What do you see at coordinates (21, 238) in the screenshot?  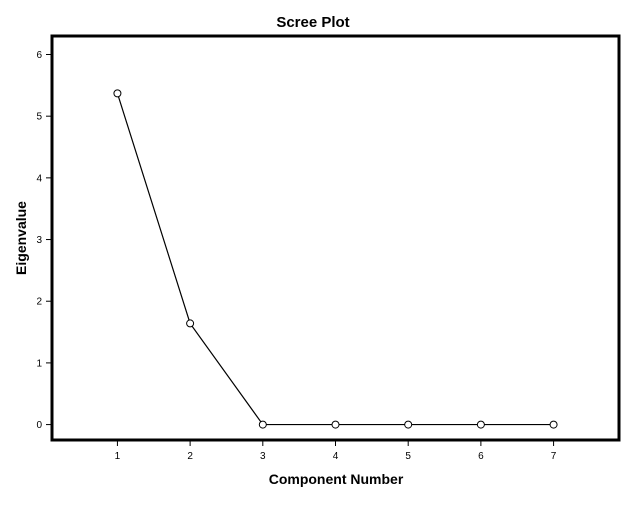 I see `y-axis-title: Eigenvalue` at bounding box center [21, 238].